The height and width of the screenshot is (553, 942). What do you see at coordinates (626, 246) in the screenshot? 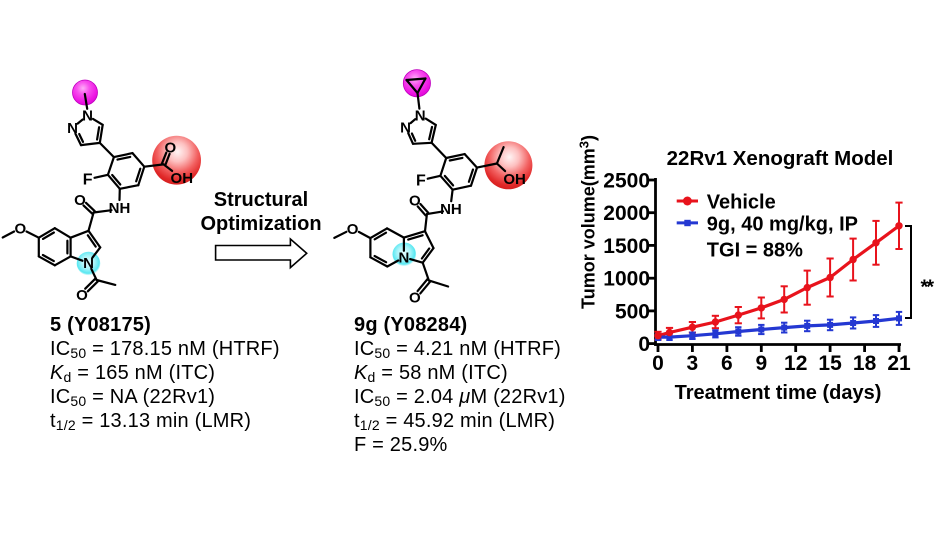
I see `svg-text: 1500` at bounding box center [626, 246].